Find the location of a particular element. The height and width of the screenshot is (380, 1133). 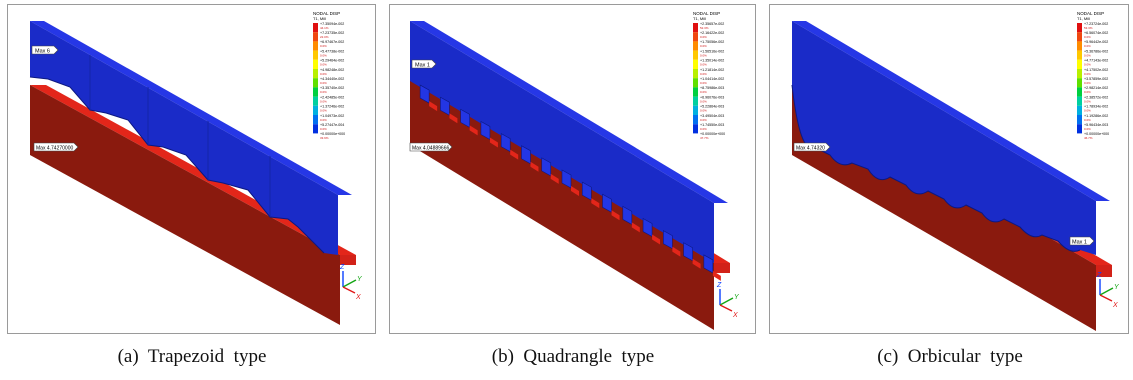

svg-text: Max 4.74270000 is located at coordinates (54, 149).